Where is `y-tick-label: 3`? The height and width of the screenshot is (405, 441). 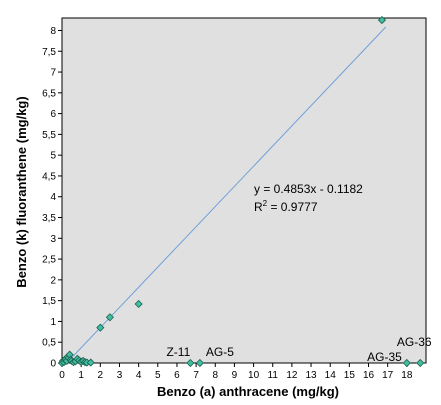
y-tick-label: 3 is located at coordinates (53, 239).